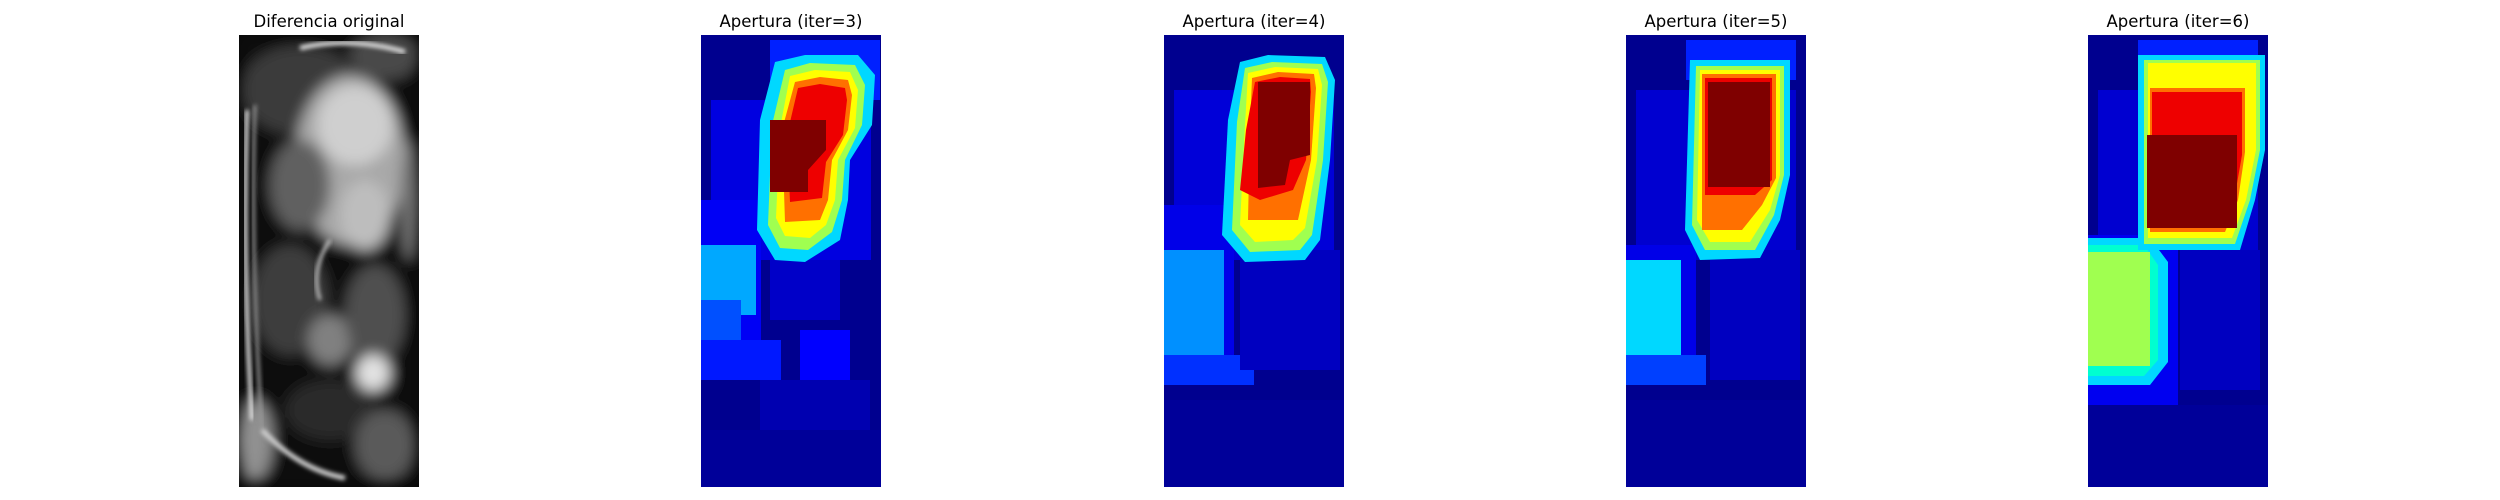 This screenshot has height=500, width=2500. Describe the element at coordinates (1254, 21) in the screenshot. I see `panel-title-iter4: Apertura (iter=4)` at that location.